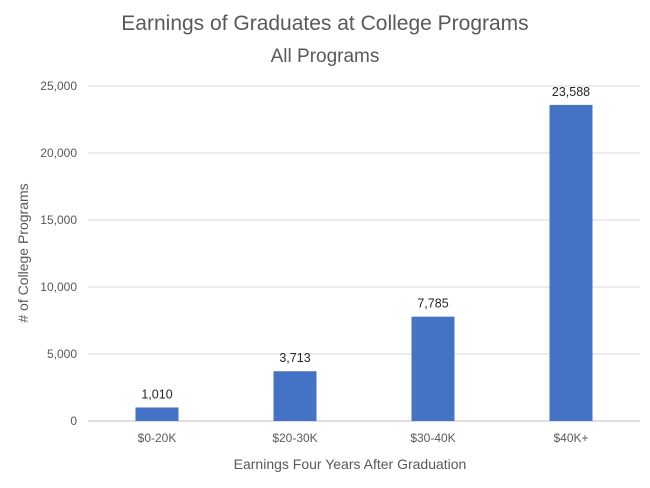 The height and width of the screenshot is (488, 650). Describe the element at coordinates (157, 438) in the screenshot. I see `x-tick-label: $0-20K` at that location.